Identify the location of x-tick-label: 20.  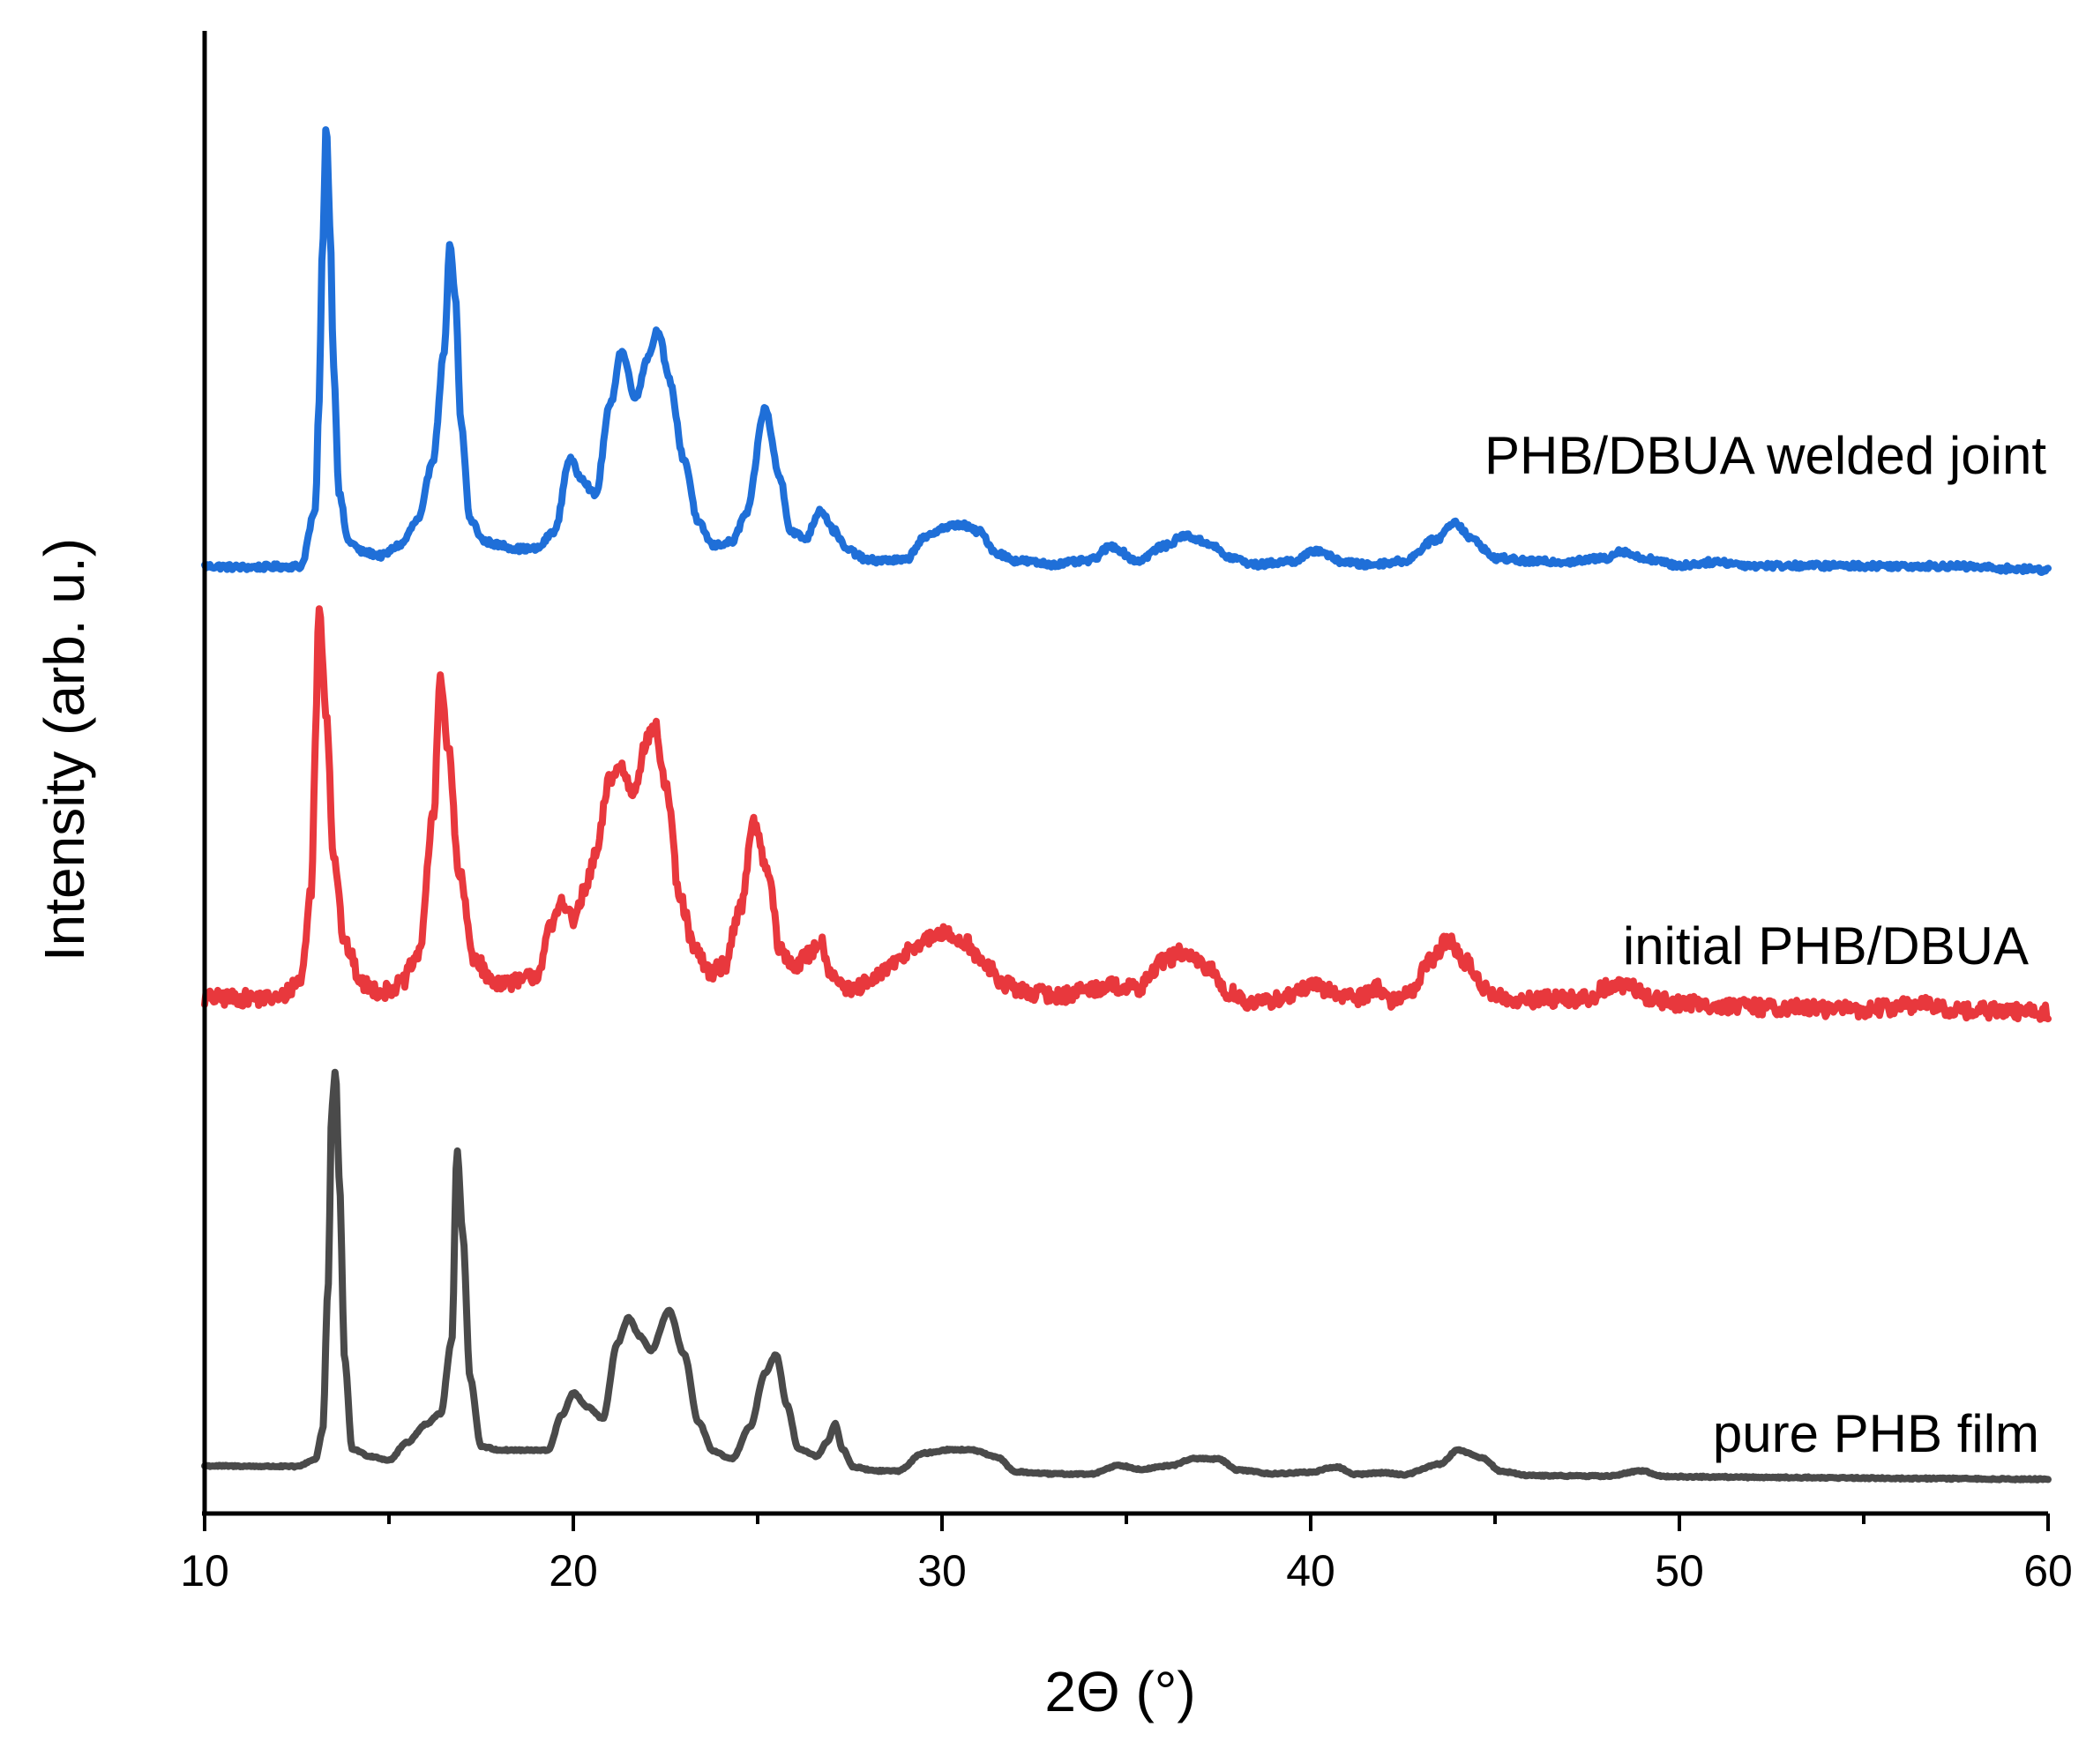
(574, 1571).